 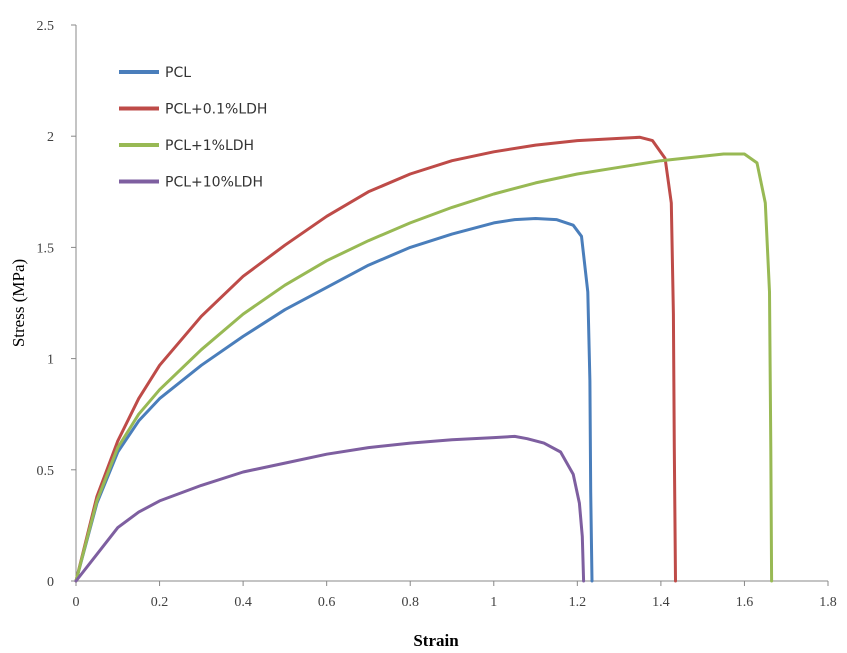 What do you see at coordinates (46, 248) in the screenshot?
I see `y-tick-label: 1.5` at bounding box center [46, 248].